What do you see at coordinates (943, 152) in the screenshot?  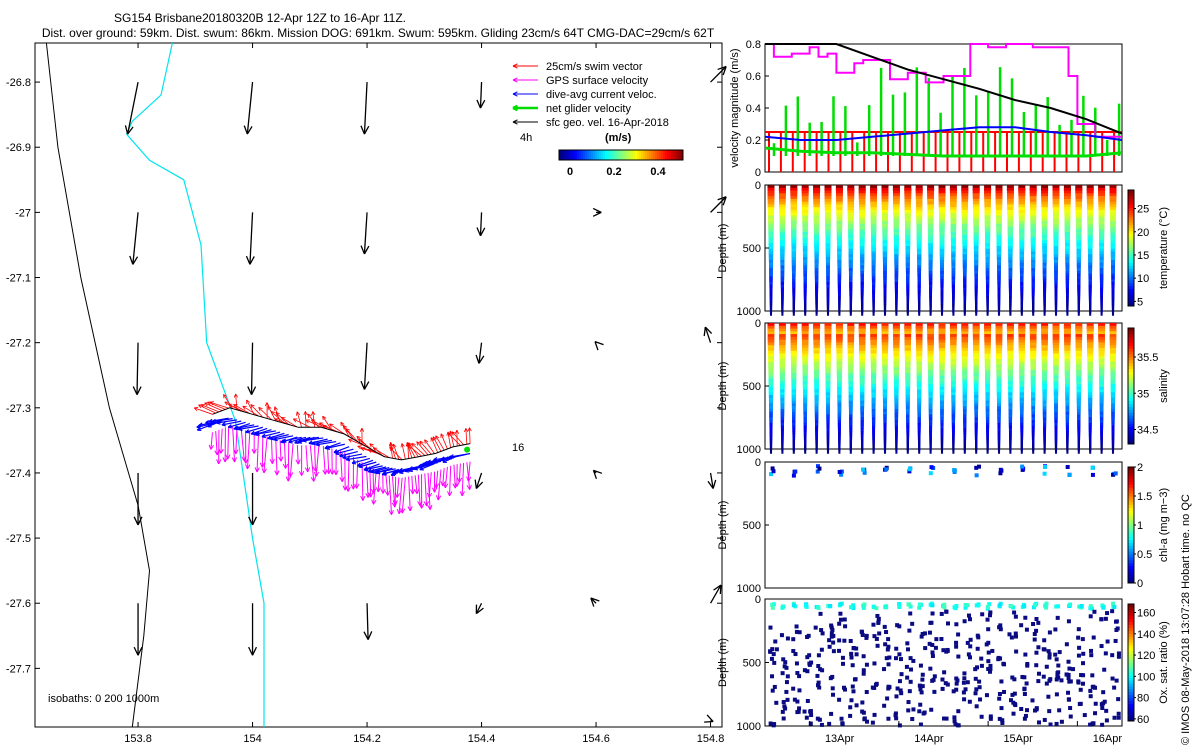 I see `velocity-series-line` at bounding box center [943, 152].